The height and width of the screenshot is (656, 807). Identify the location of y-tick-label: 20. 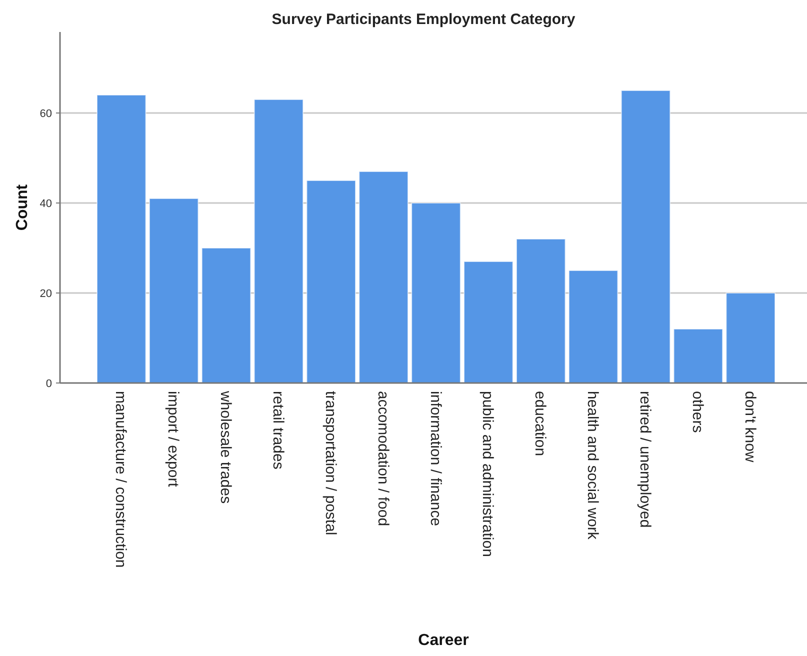
(46, 294).